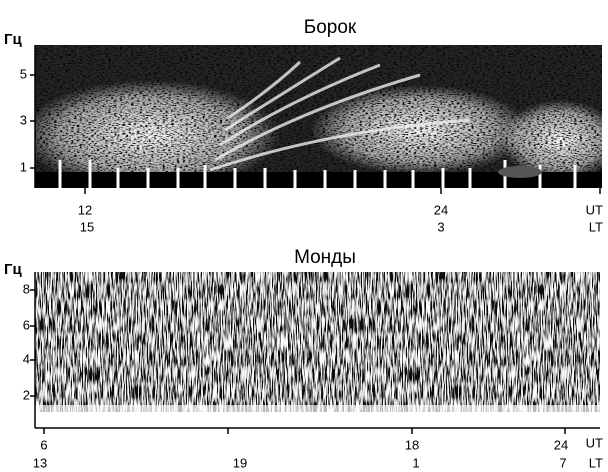 The image size is (608, 472). Describe the element at coordinates (330, 27) in the screenshot. I see `panel-title: Борок` at that location.